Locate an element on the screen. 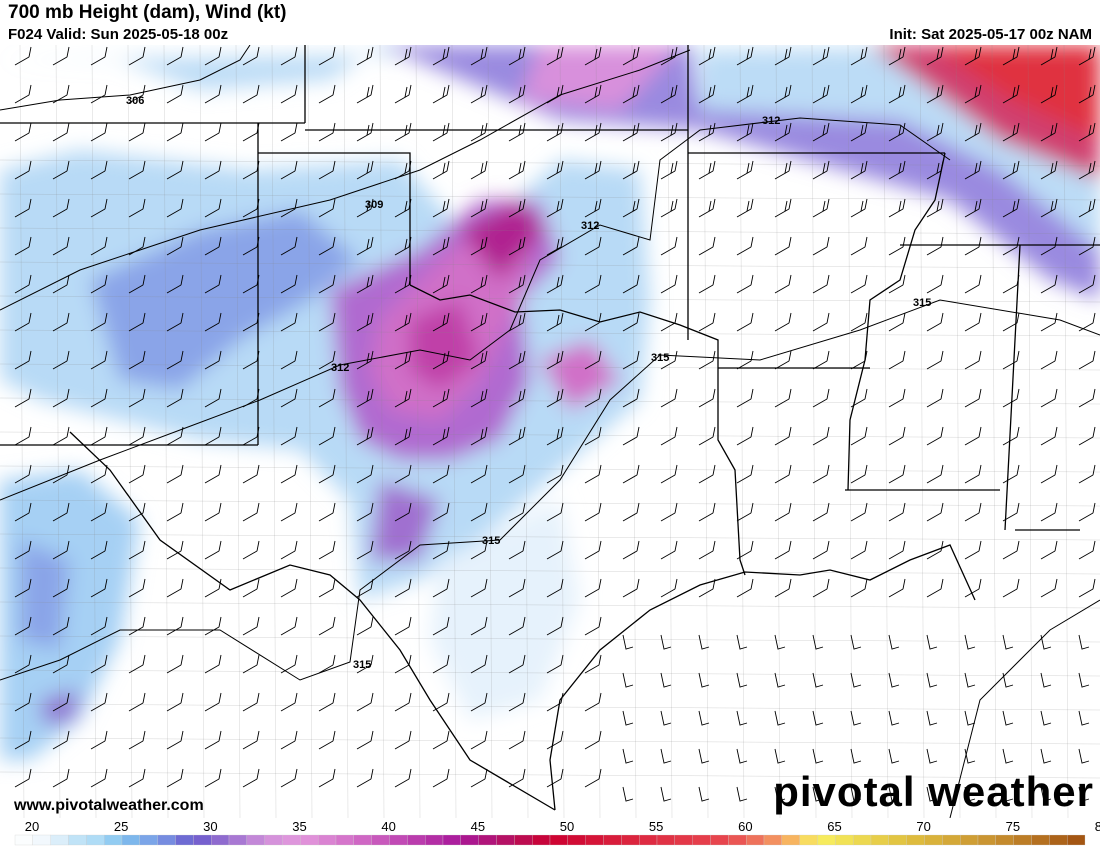  contour-label: 315 is located at coordinates (491, 541).